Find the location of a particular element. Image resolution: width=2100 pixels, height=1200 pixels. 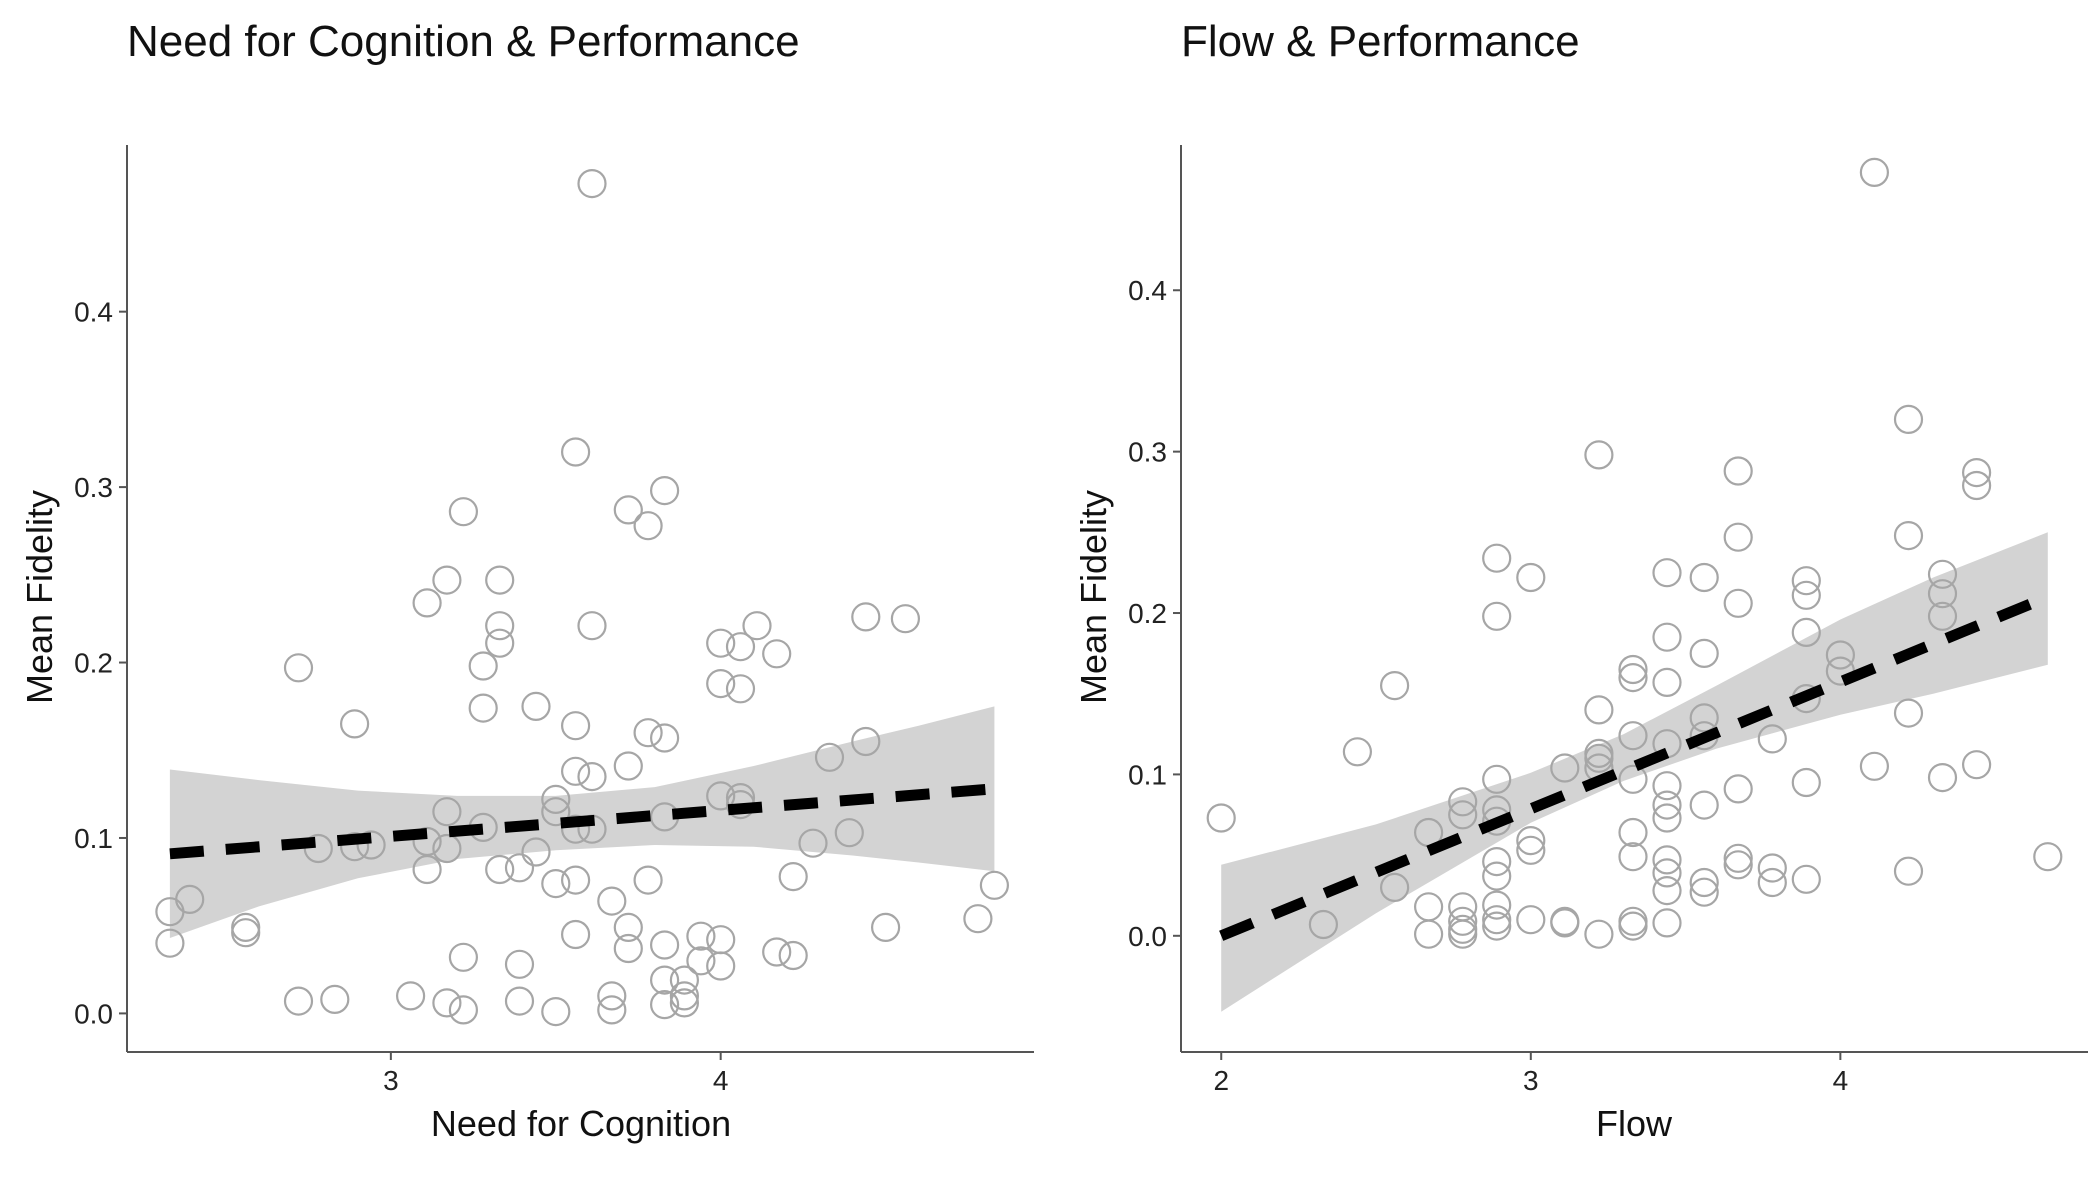

x-tick-label: 3 is located at coordinates (391, 1080).